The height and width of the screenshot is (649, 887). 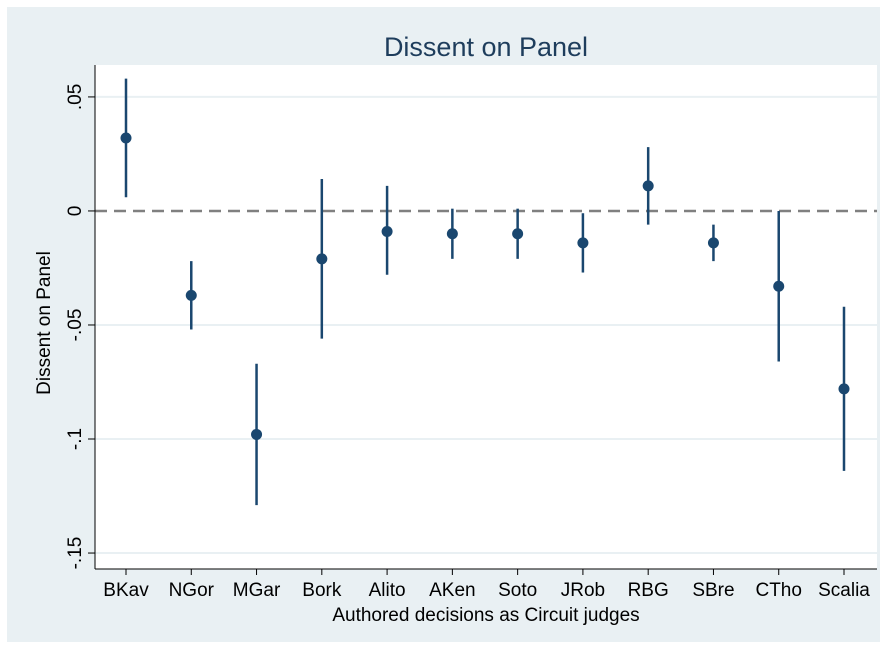 I want to click on point-bork, so click(x=322, y=259).